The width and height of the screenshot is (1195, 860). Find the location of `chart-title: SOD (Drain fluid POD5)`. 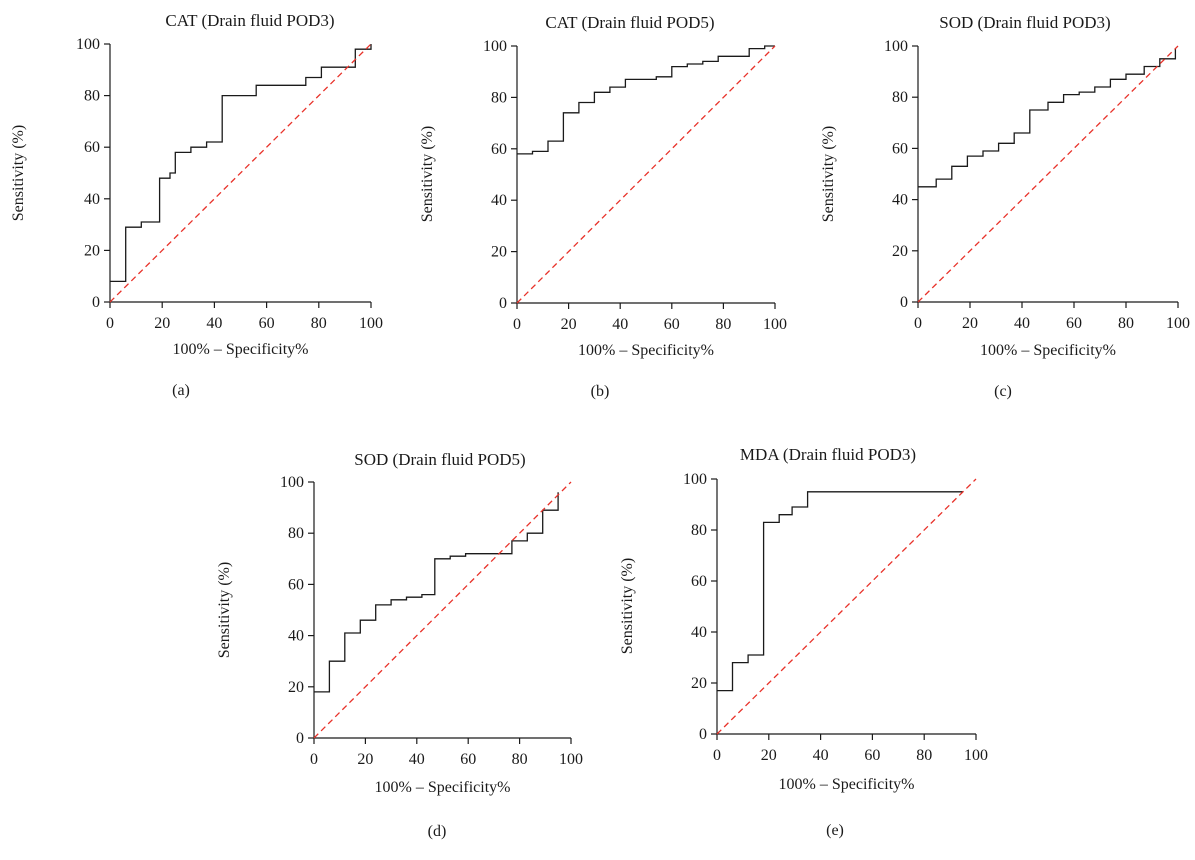

chart-title: SOD (Drain fluid POD5) is located at coordinates (439, 459).